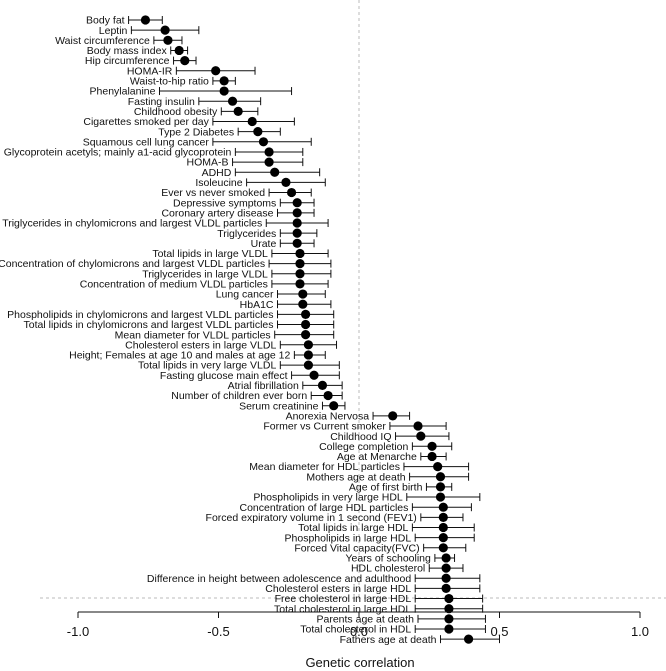  Describe the element at coordinates (146, 122) in the screenshot. I see `trait-label: Cigarettes smoked per day` at that location.